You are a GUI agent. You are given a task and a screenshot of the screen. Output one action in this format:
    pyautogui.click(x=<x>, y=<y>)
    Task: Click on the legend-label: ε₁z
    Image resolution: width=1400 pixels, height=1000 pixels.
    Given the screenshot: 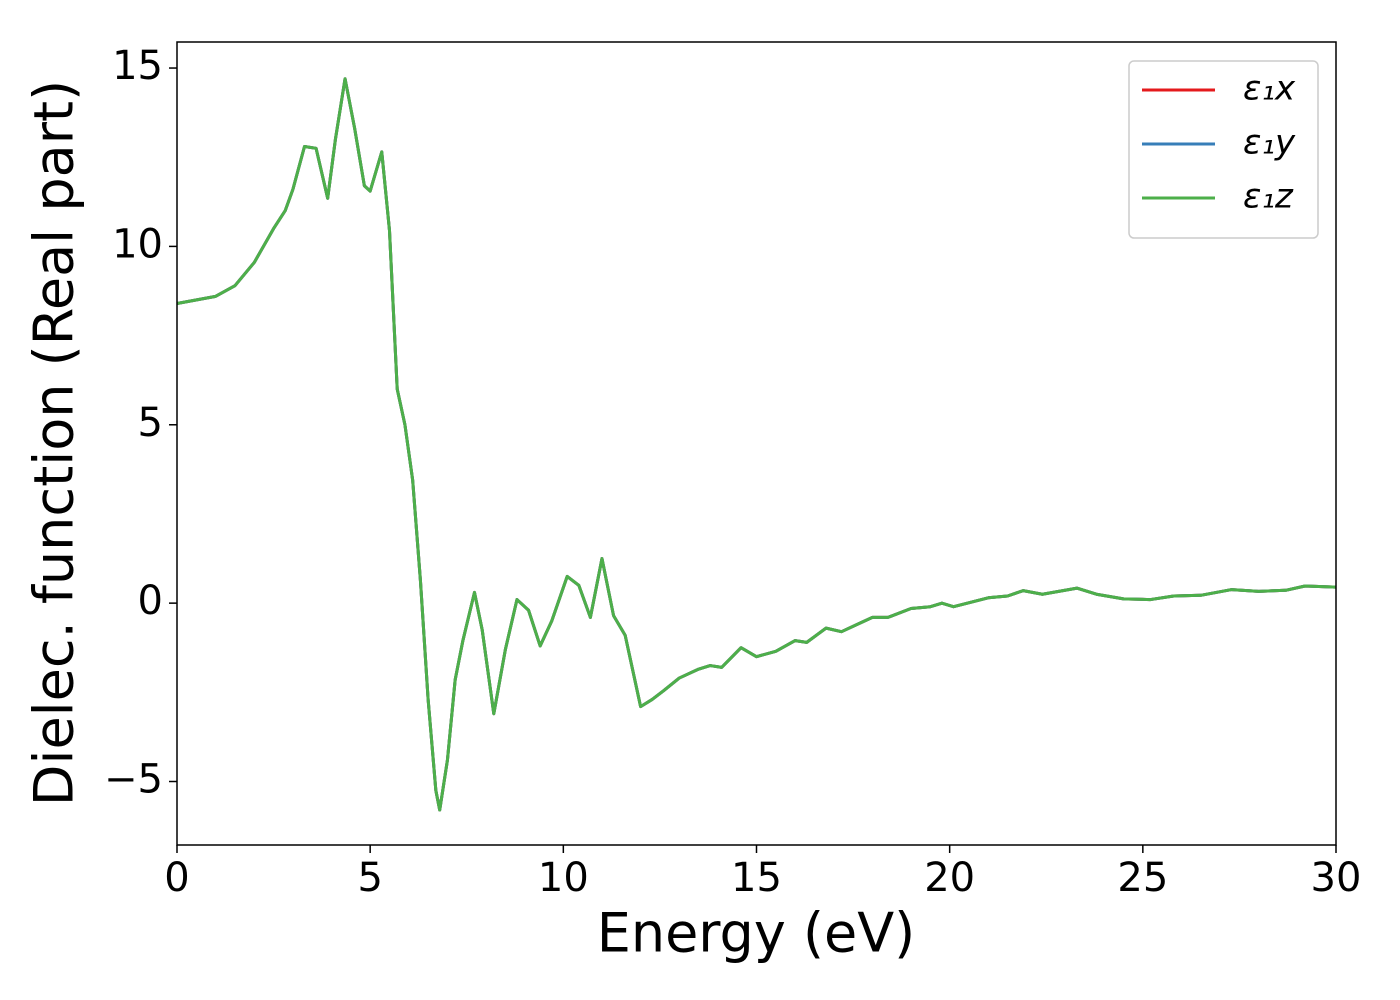 What is the action you would take?
    pyautogui.click(x=1268, y=197)
    